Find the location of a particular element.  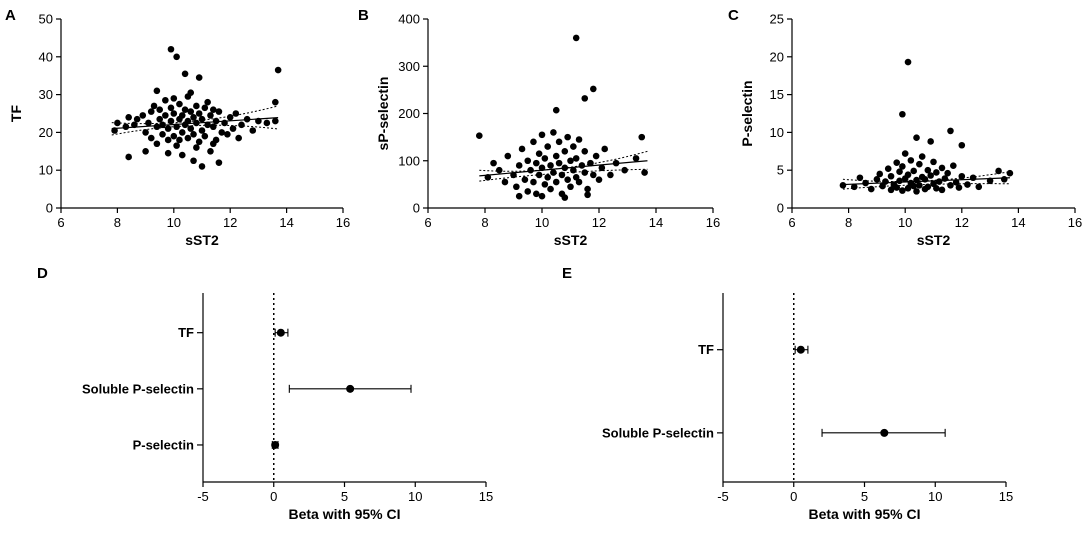

x-tick-label-b: 8 is located at coordinates (484, 222).